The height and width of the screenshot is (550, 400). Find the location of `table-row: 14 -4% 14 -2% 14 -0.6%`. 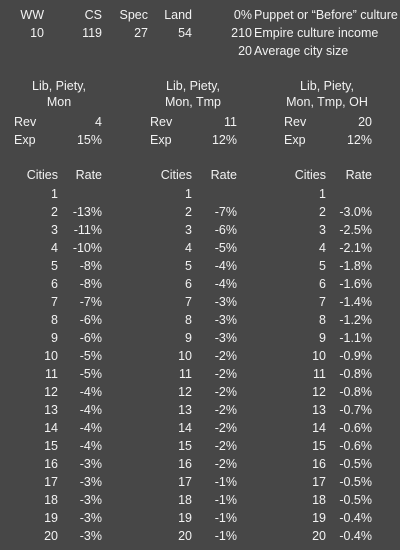

table-row: 14 -4% 14 -2% 14 -0.6% is located at coordinates (200, 429).